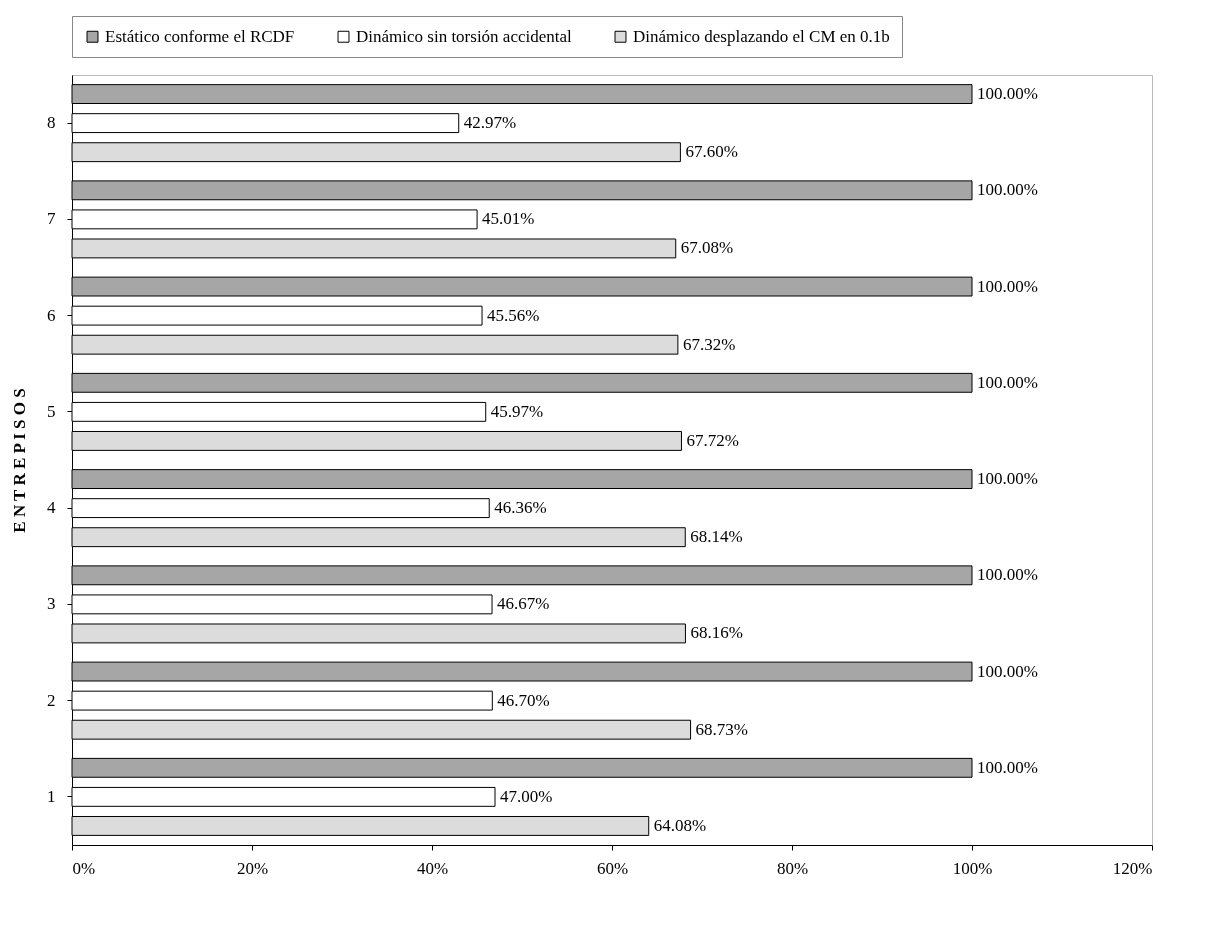 The width and height of the screenshot is (1221, 933). I want to click on x-tick-label: 100%, so click(972, 868).